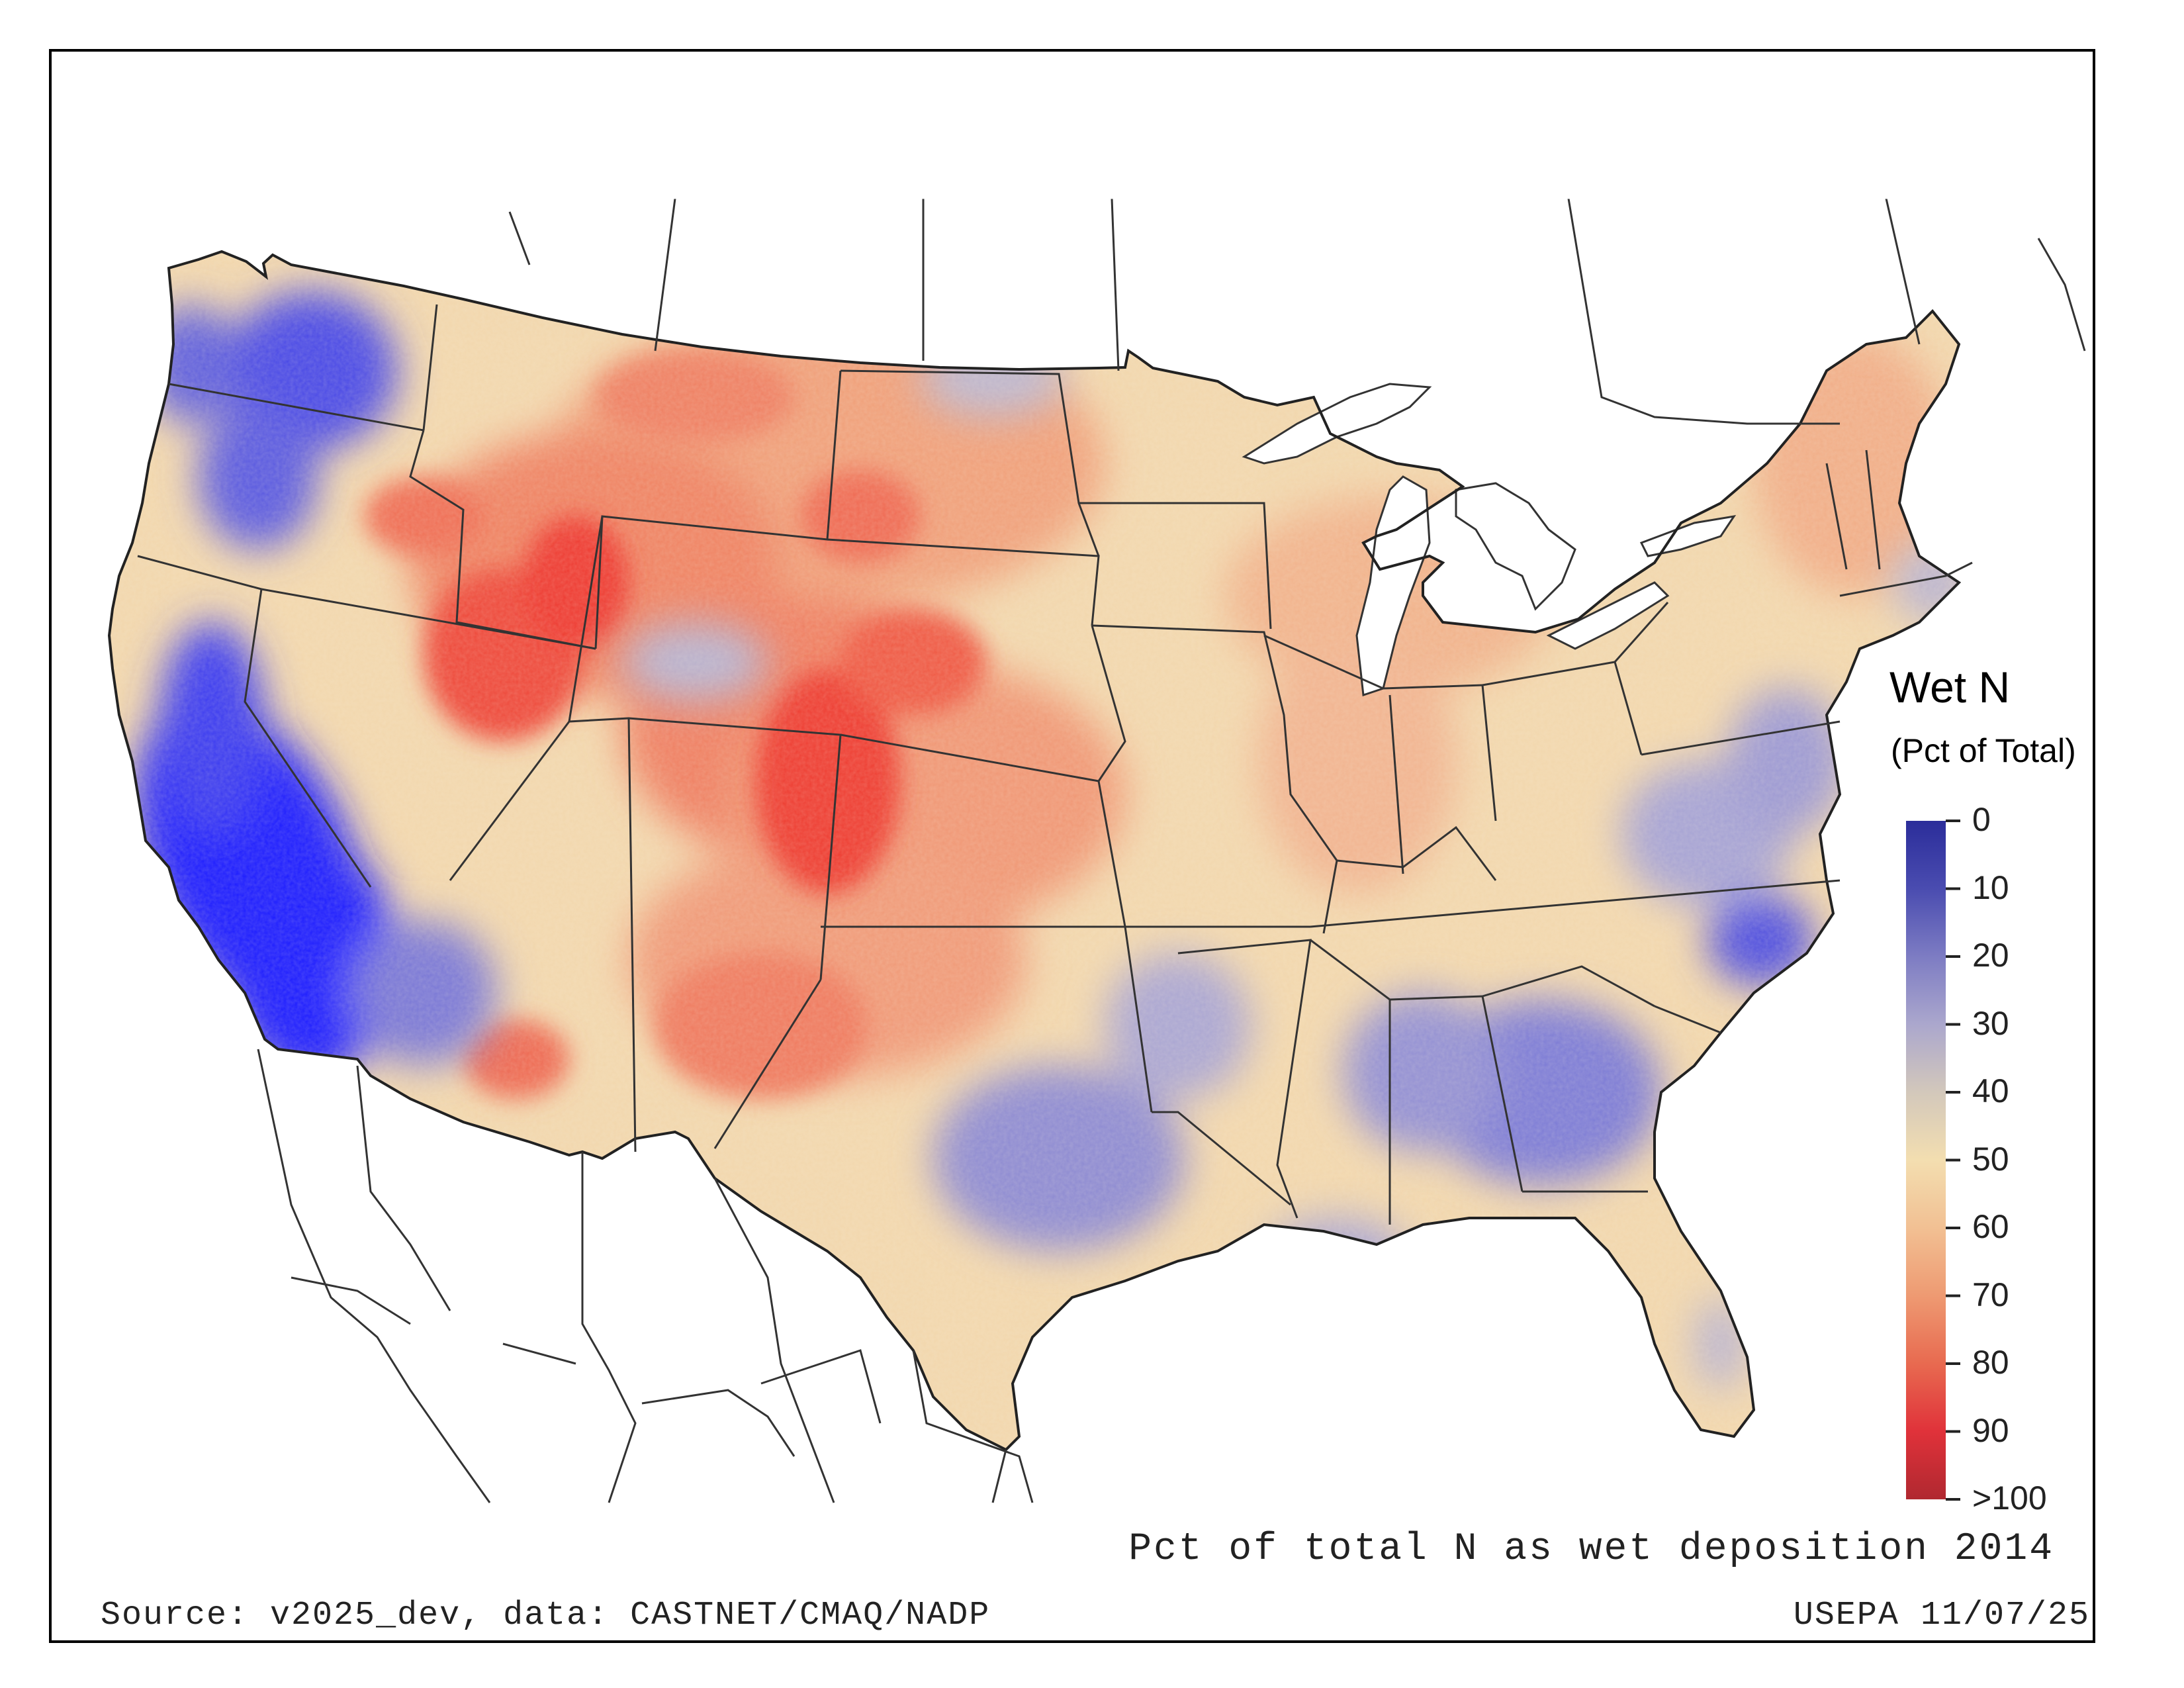 Image resolution: width=2184 pixels, height=1688 pixels. Describe the element at coordinates (1991, 1090) in the screenshot. I see `legend-tick-label: 40` at that location.